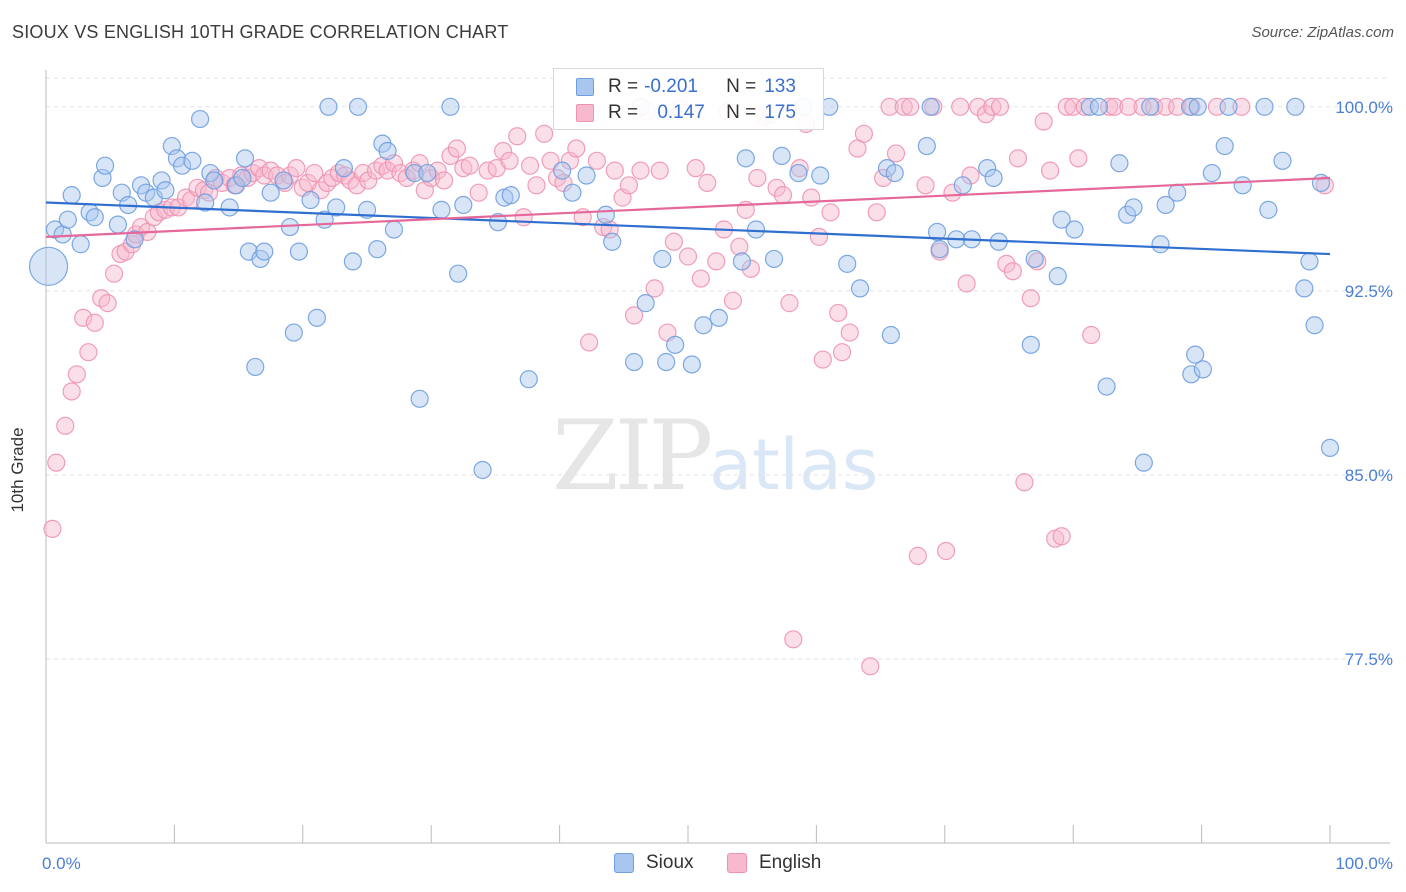 The width and height of the screenshot is (1406, 892). Describe the element at coordinates (774, 863) in the screenshot. I see `legend-item-english: English` at that location.